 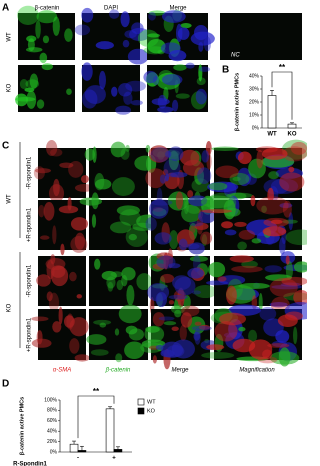 What do you see at coordinates (225, 70) in the screenshot?
I see `panel-label: B` at bounding box center [225, 70].